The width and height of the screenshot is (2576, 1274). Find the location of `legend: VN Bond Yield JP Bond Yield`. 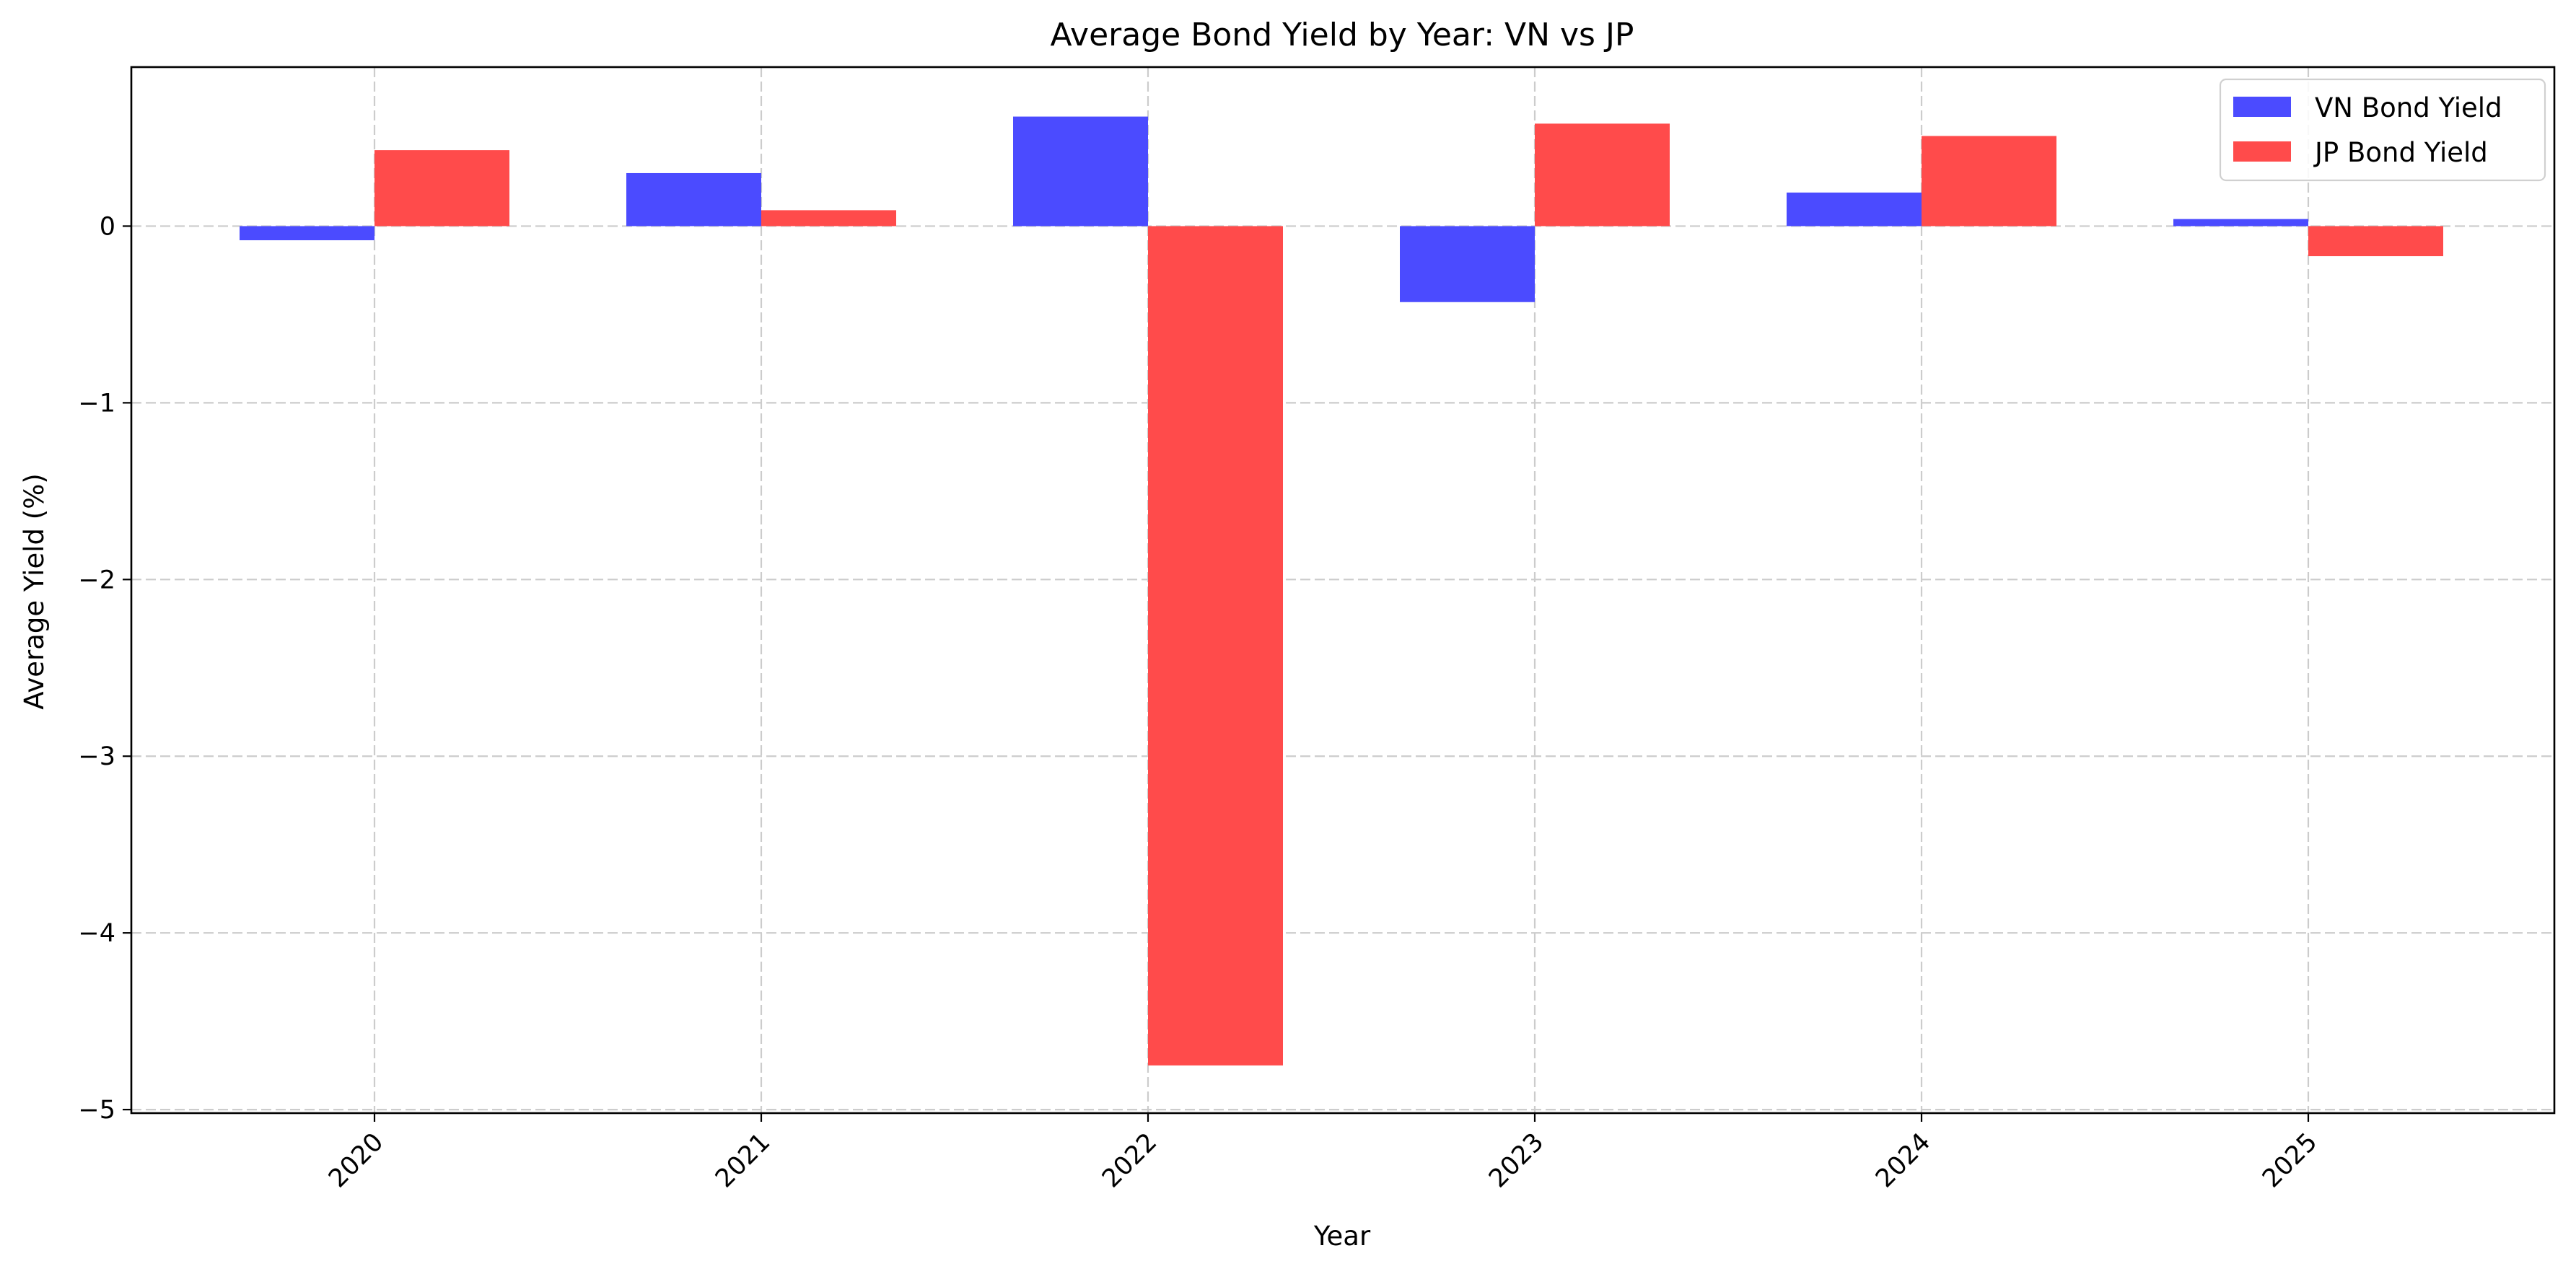

legend: VN Bond Yield JP Bond Yield is located at coordinates (2382, 130).